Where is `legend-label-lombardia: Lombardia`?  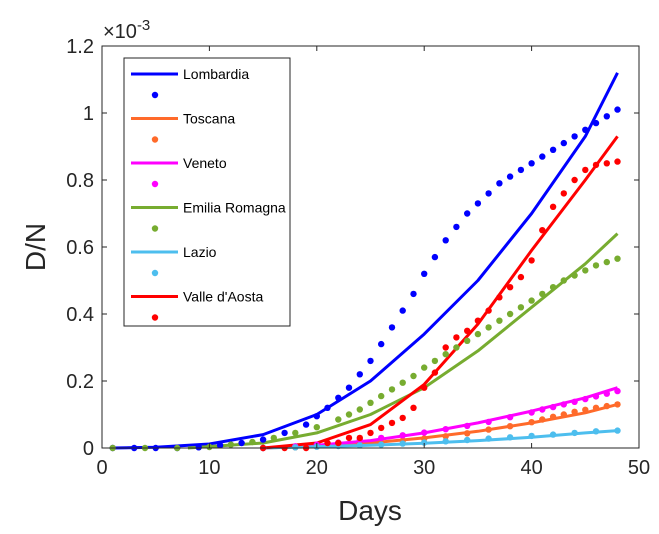 legend-label-lombardia: Lombardia is located at coordinates (216, 74).